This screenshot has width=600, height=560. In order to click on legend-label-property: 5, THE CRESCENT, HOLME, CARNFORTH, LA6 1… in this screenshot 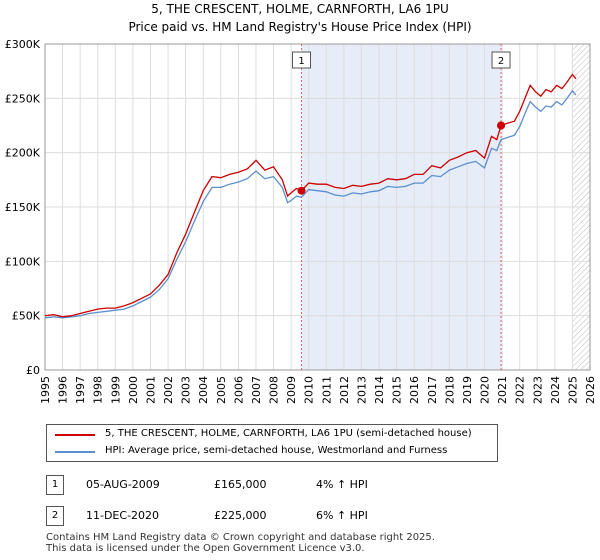, I will do `click(288, 433)`.